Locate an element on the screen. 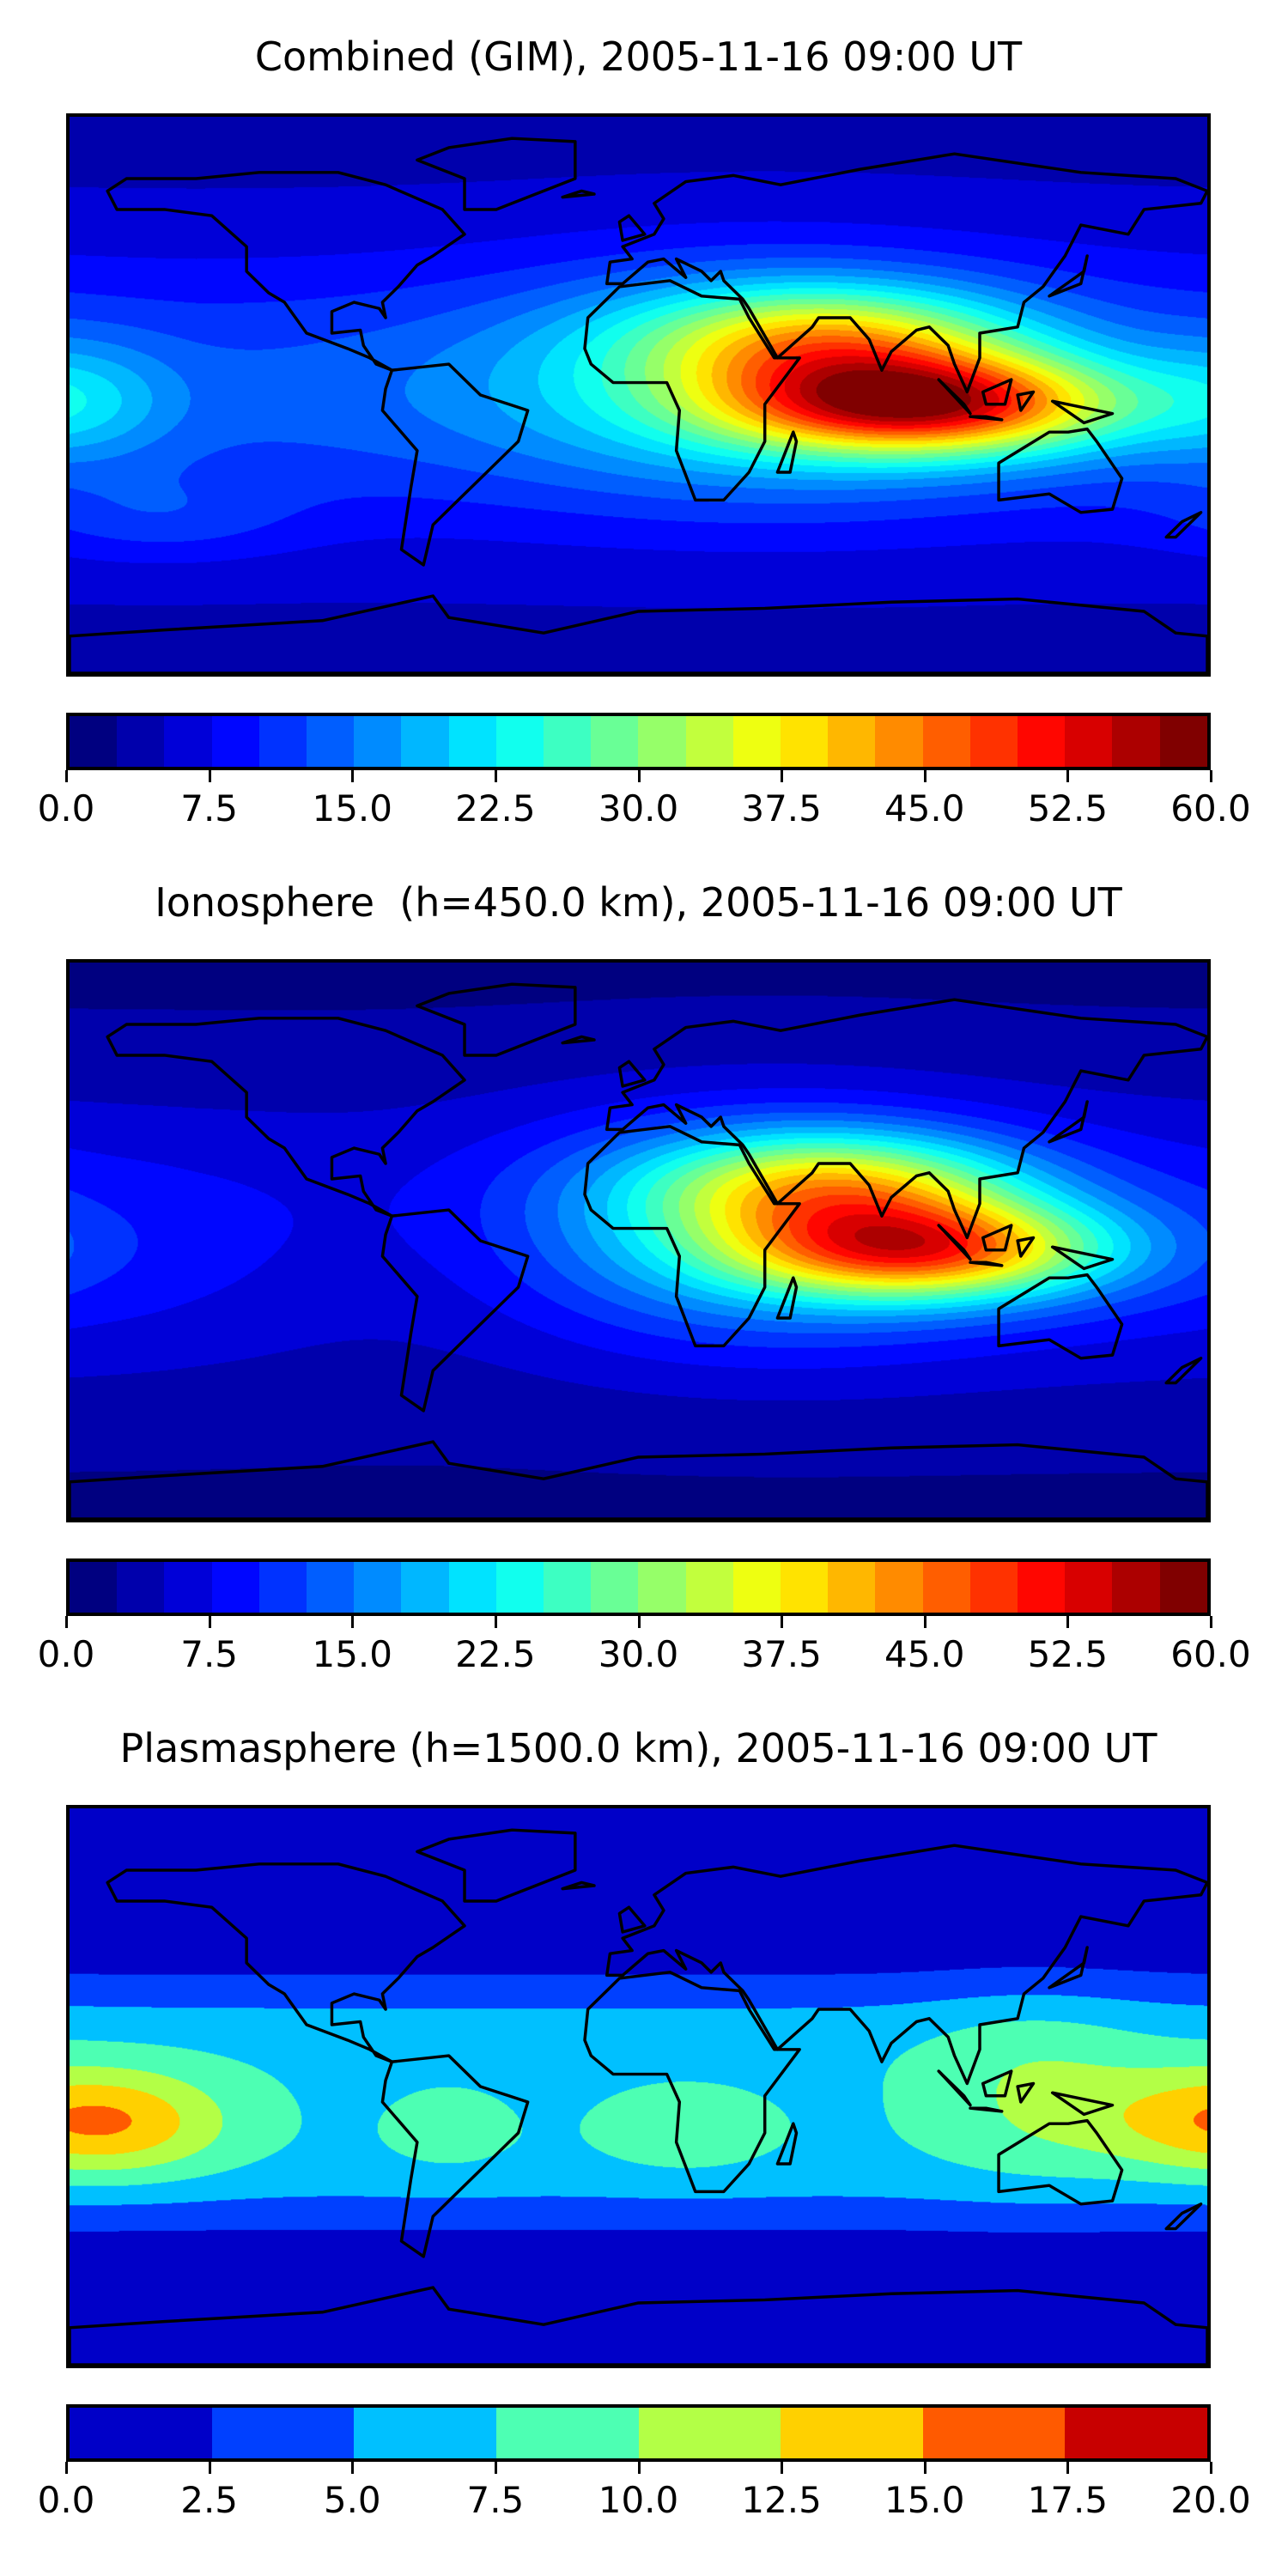 This screenshot has height=2576, width=1288. colorbar-tick-label: 45.0 is located at coordinates (925, 808).